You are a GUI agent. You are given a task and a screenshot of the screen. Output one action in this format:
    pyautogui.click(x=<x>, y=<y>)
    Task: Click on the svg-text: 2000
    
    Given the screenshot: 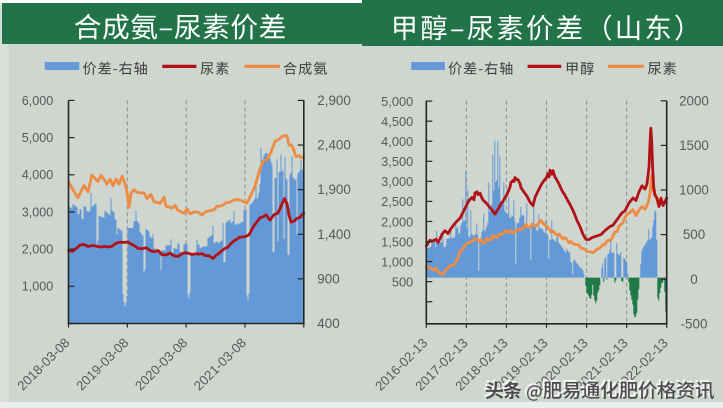 What is the action you would take?
    pyautogui.click(x=694, y=100)
    